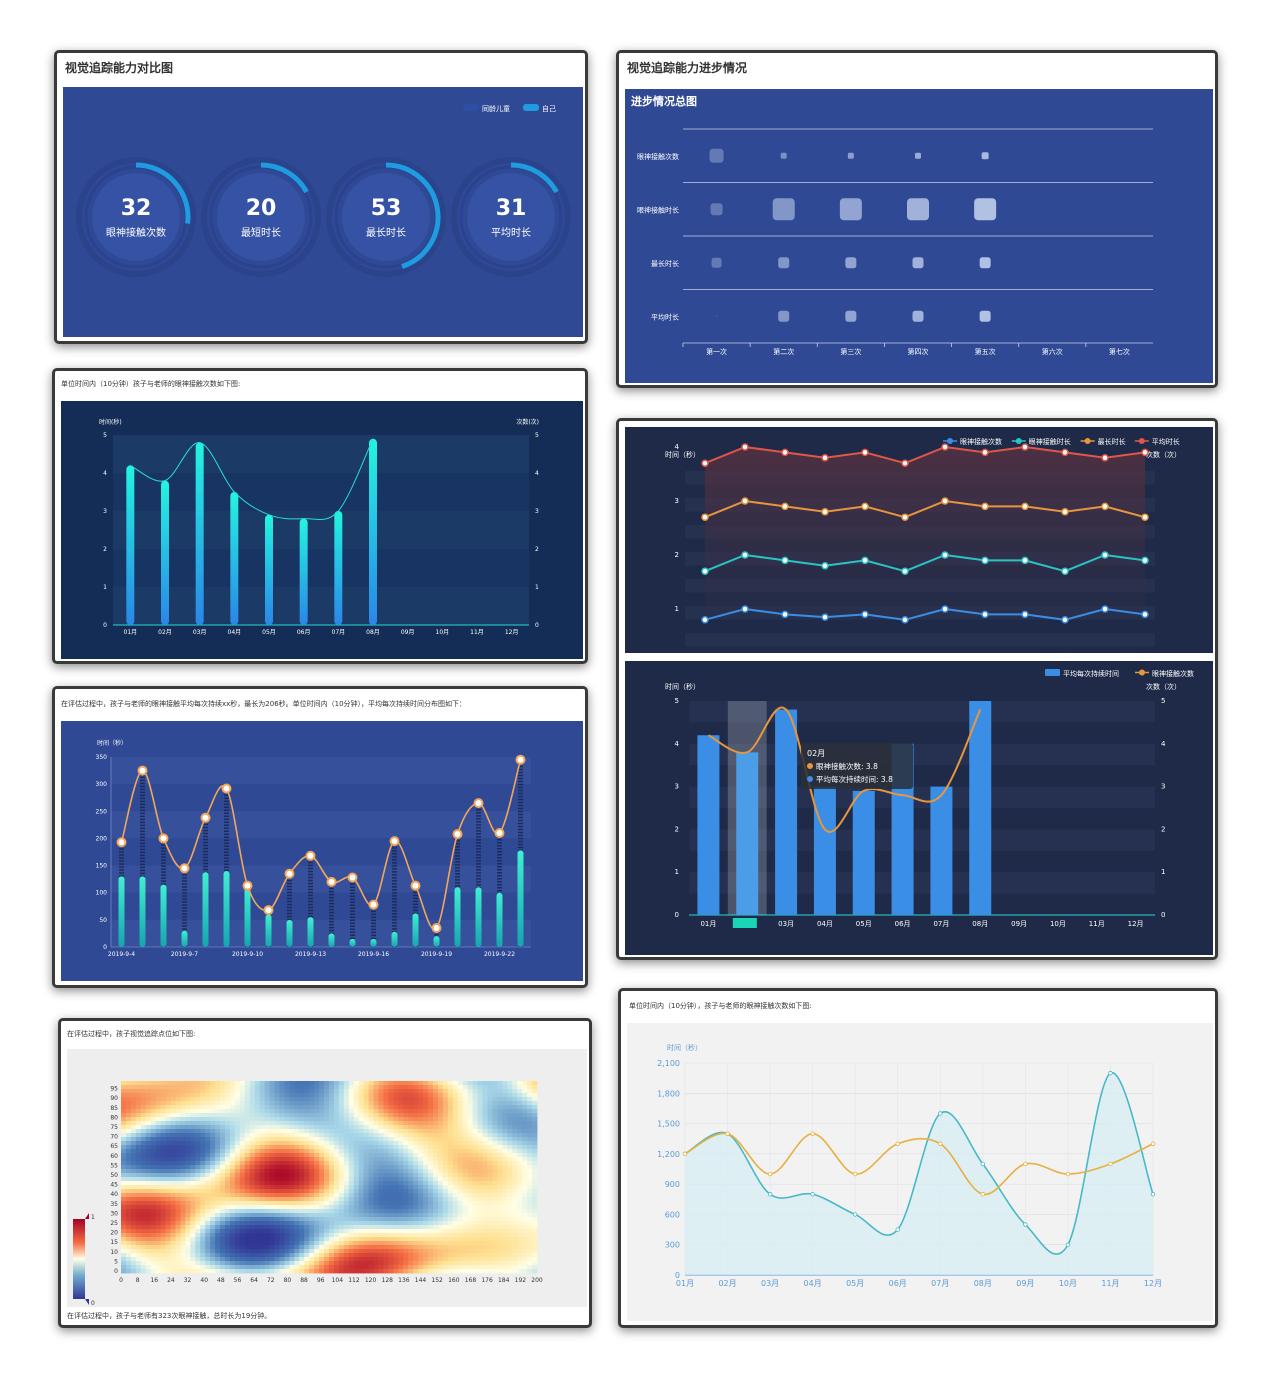 The height and width of the screenshot is (1398, 1280). What do you see at coordinates (816, 753) in the screenshot?
I see `tooltip-title: 02月` at bounding box center [816, 753].